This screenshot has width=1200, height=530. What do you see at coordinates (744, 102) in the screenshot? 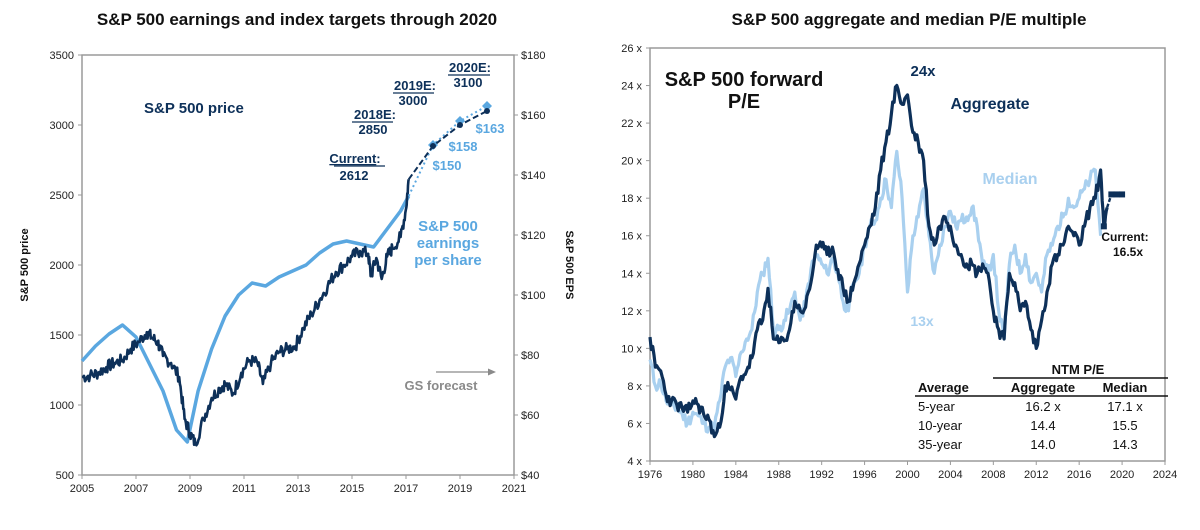
I see `right-subtitle-line-2: P/E` at bounding box center [744, 102].